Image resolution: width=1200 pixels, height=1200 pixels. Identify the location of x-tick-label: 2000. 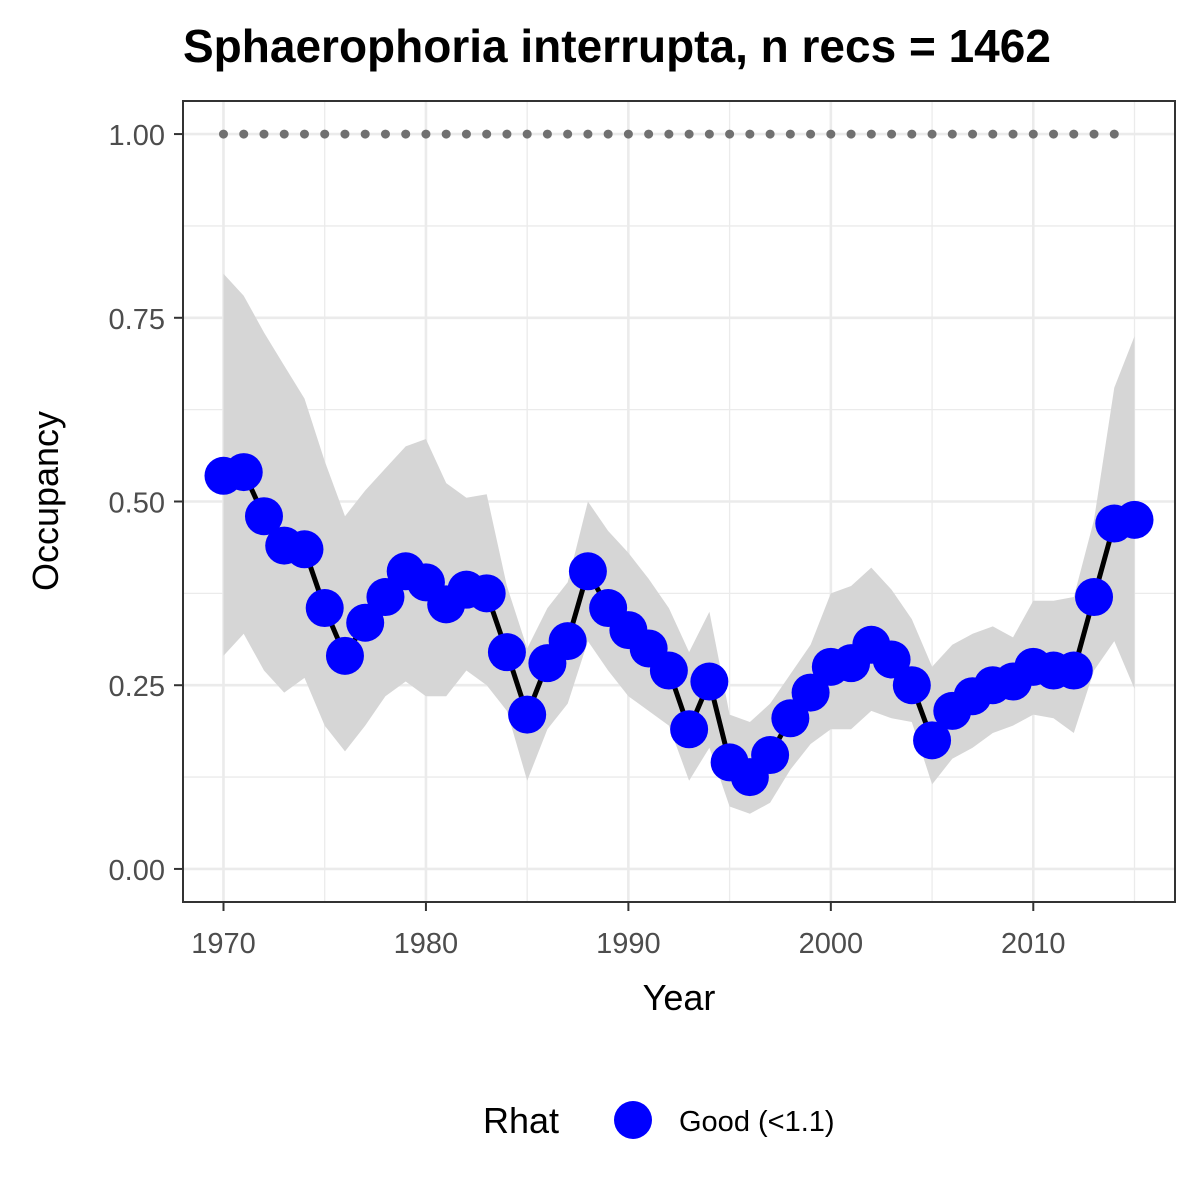
(831, 944).